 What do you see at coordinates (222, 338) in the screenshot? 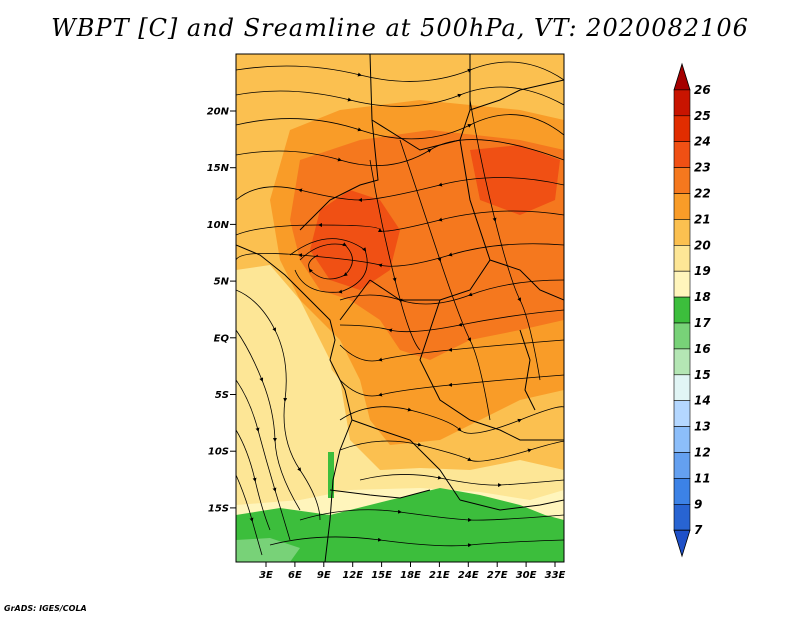
I see `lat-tick-label: EQ` at bounding box center [222, 338].